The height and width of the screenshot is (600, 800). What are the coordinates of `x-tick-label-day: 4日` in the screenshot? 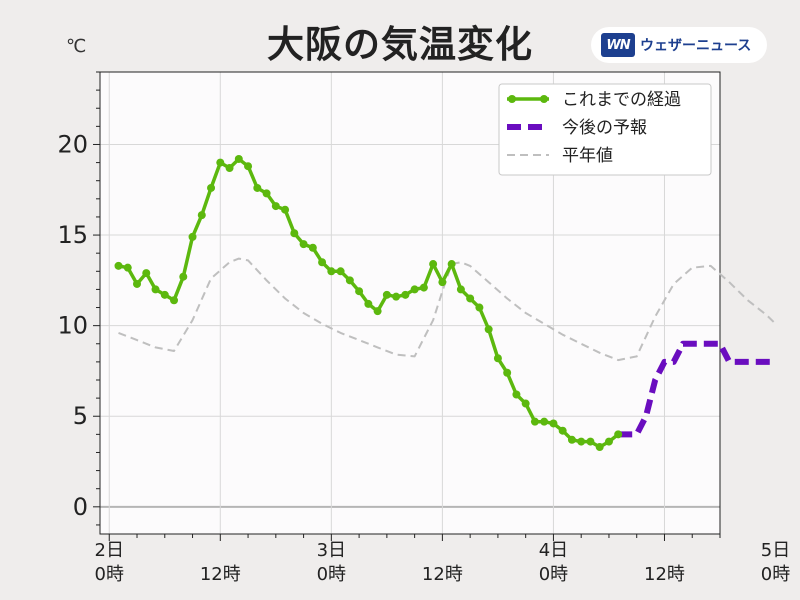 It's located at (553, 550).